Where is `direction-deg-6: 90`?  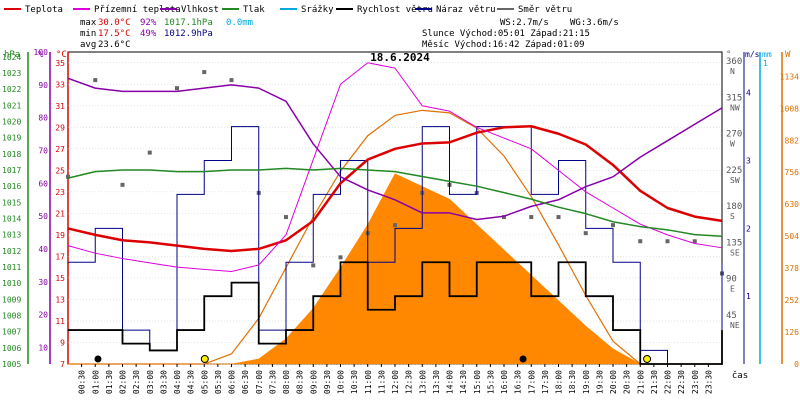 direction-deg-6: 90 is located at coordinates (731, 280).